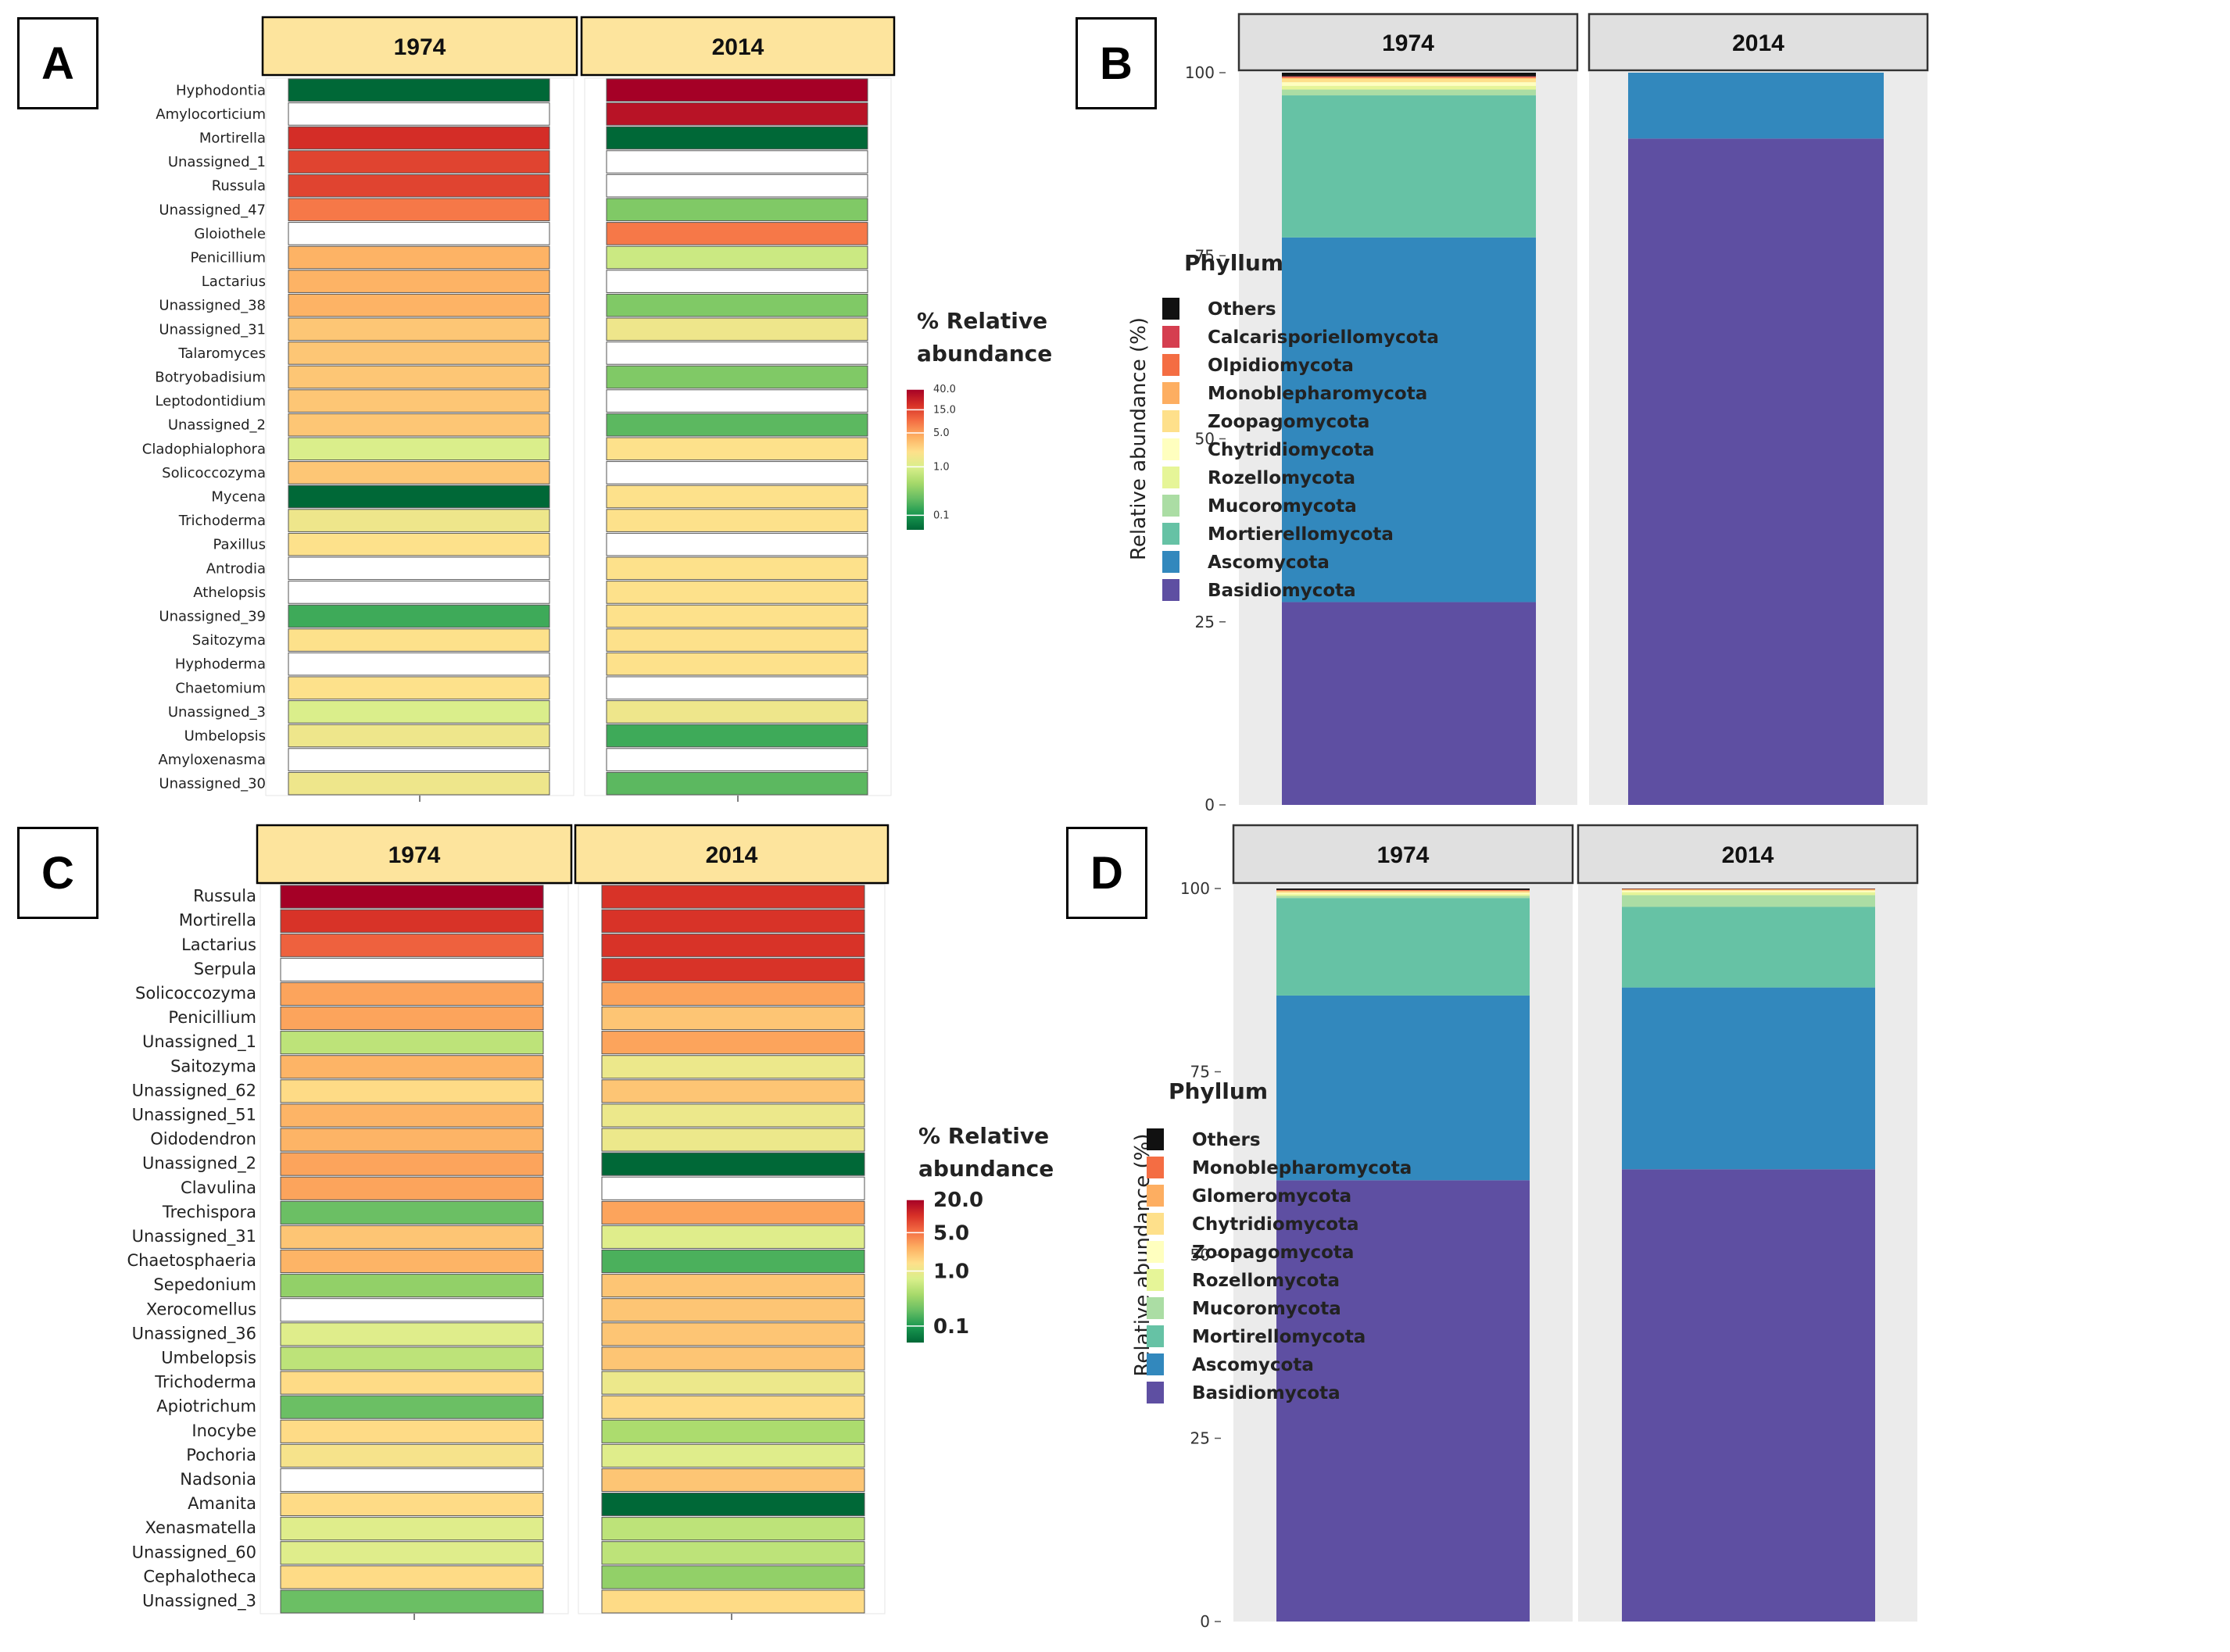  What do you see at coordinates (1756, 471) in the screenshot?
I see `bar-segment-basidiomycota` at bounding box center [1756, 471].